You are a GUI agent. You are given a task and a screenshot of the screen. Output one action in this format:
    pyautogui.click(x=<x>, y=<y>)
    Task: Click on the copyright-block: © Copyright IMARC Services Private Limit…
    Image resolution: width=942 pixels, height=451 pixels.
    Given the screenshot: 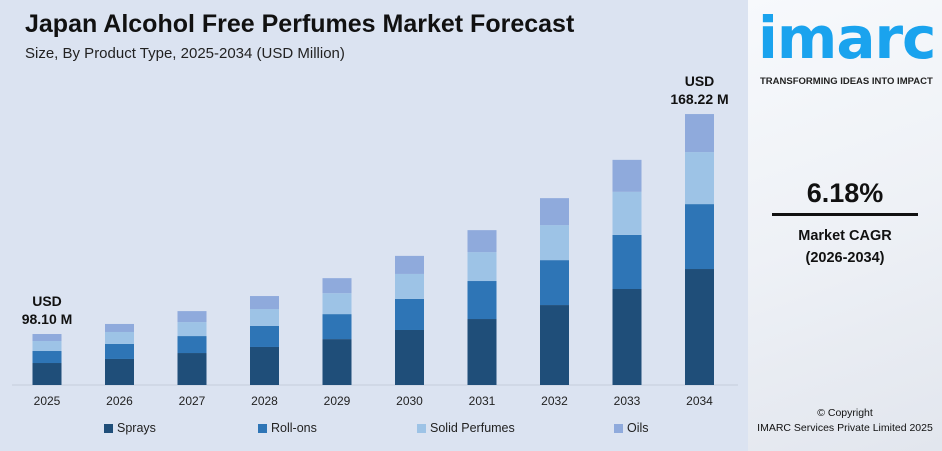 What is the action you would take?
    pyautogui.click(x=845, y=421)
    